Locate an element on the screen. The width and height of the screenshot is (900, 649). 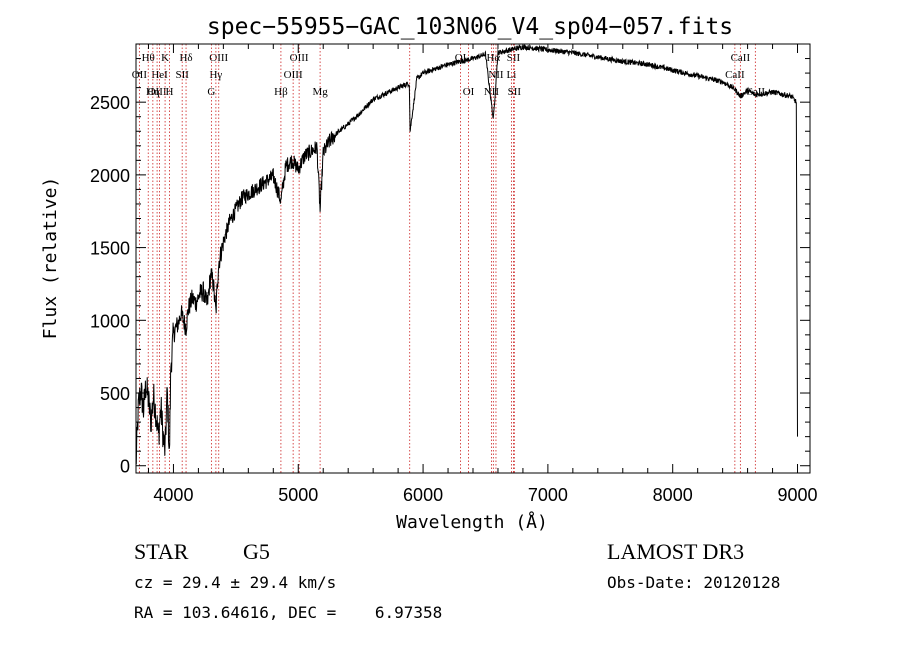
y-tick-label: 2500 is located at coordinates (110, 103).